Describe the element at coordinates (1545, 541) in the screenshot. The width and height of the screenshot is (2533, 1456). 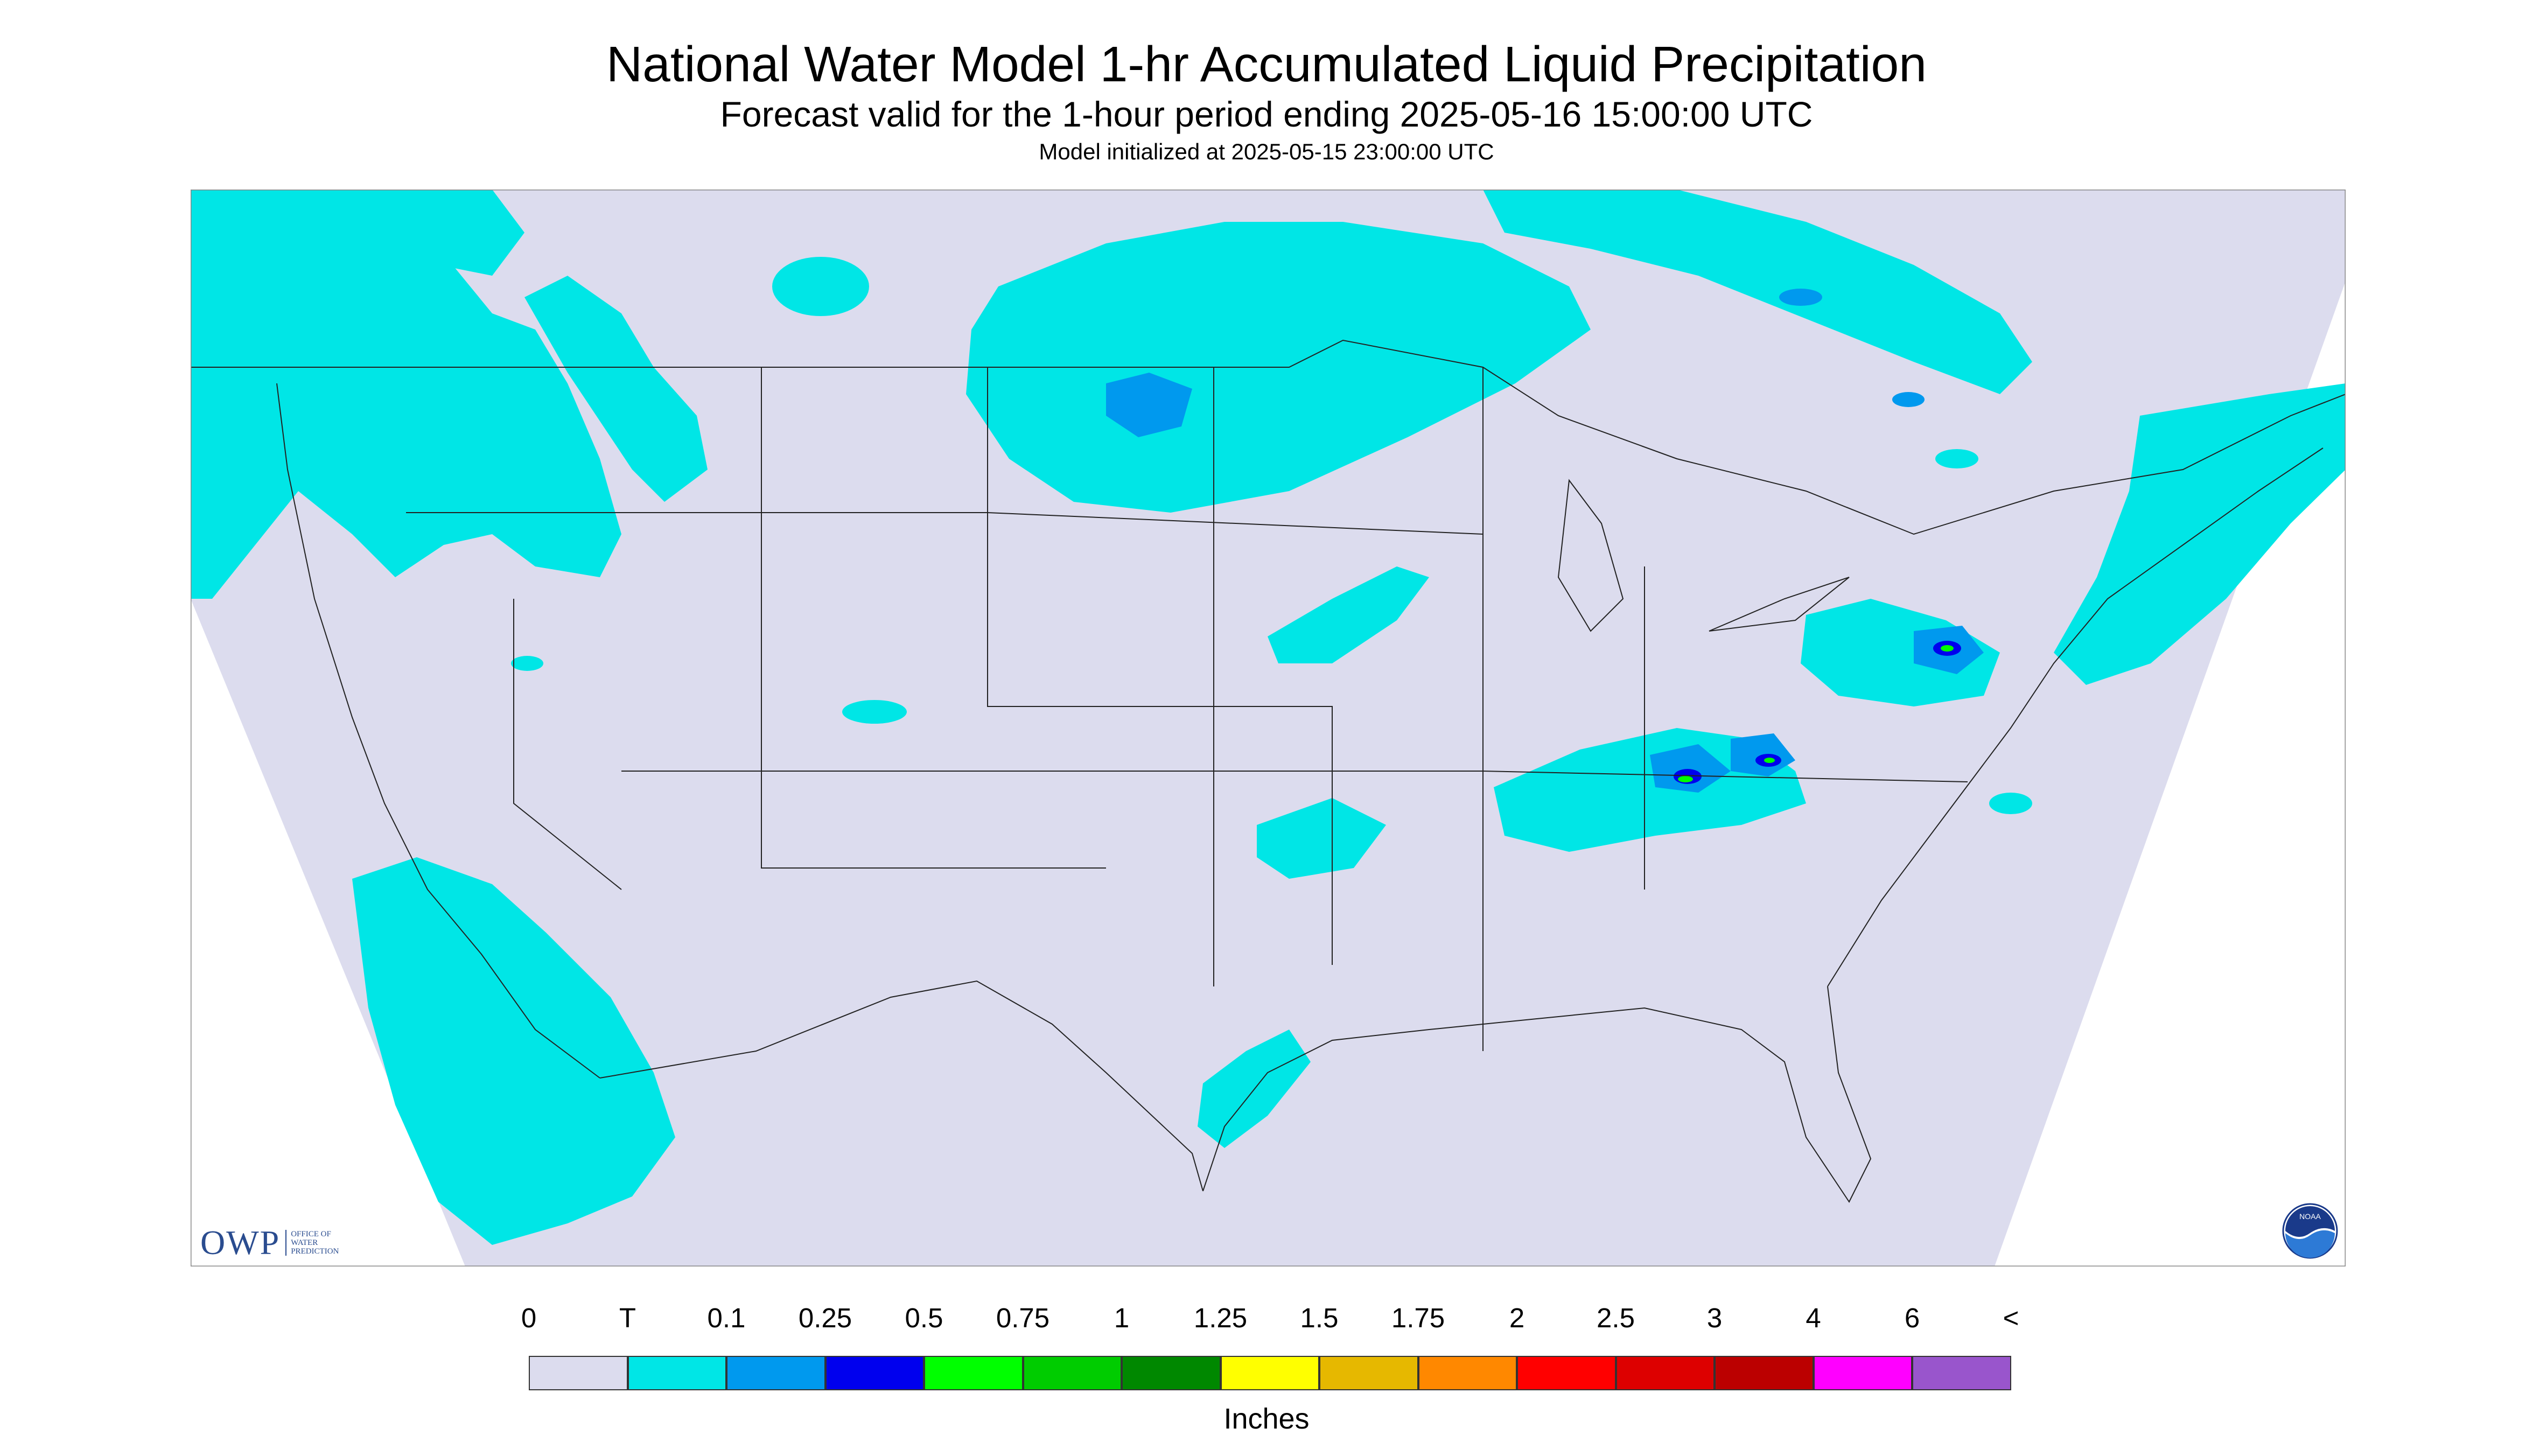
I see `tenth-inch-precip-areas` at that location.